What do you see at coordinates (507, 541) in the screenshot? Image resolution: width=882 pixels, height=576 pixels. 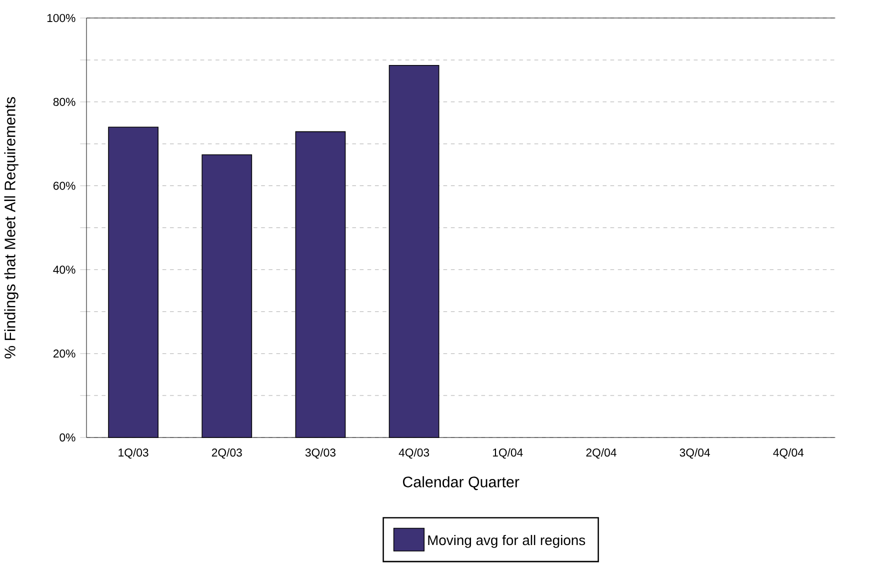 I see `legend-label: Moving avg for all regions` at bounding box center [507, 541].